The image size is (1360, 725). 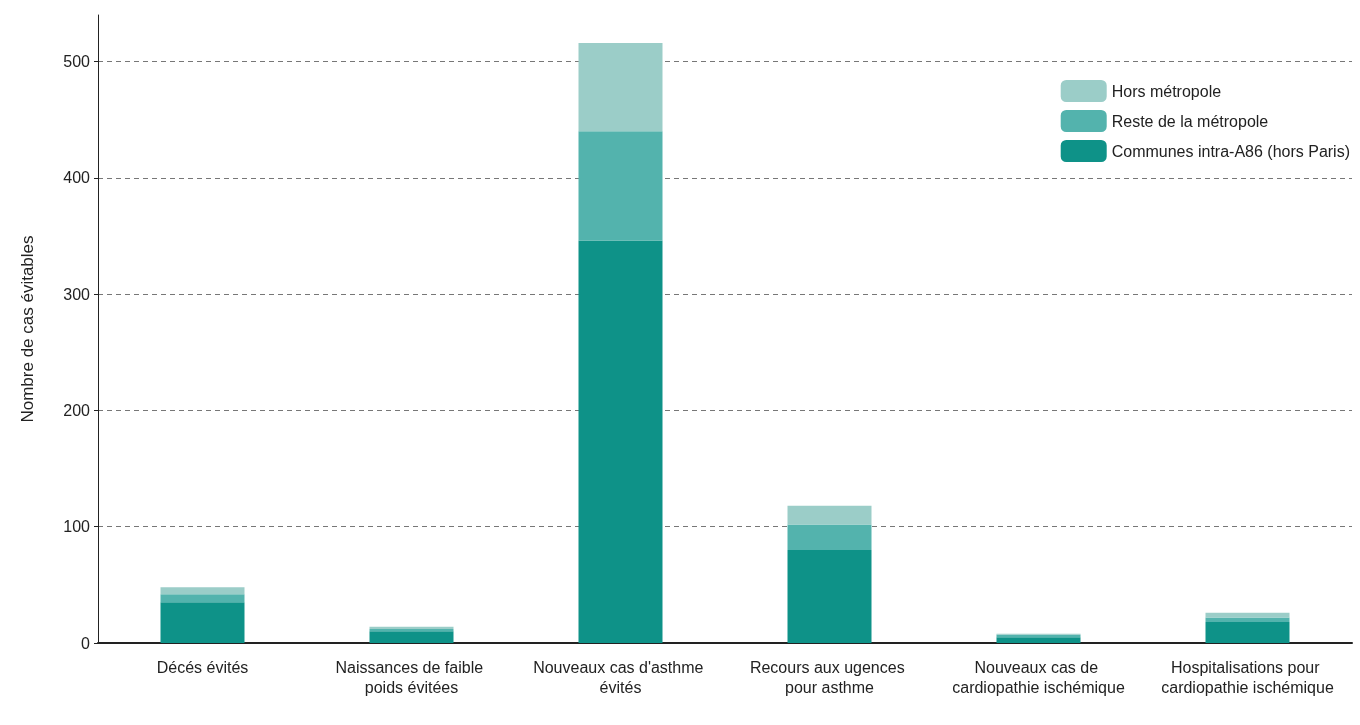 What do you see at coordinates (829, 677) in the screenshot?
I see `x-tick-label: Recours aux ugences pour asthme` at bounding box center [829, 677].